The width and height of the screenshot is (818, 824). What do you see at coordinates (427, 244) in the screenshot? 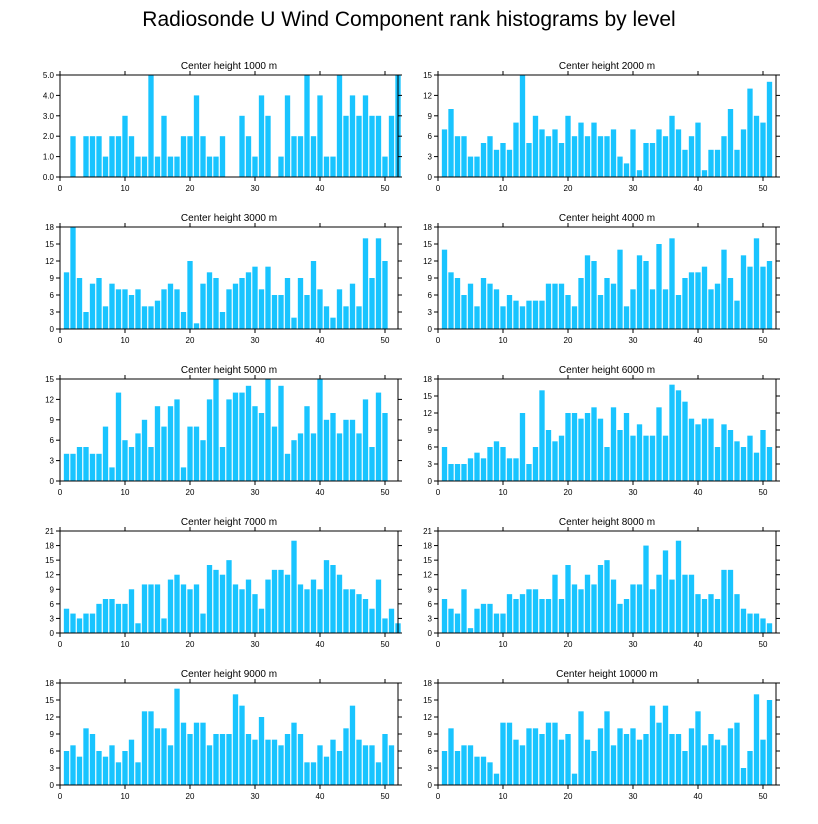
I see `y-tick-label: 15` at bounding box center [427, 244].